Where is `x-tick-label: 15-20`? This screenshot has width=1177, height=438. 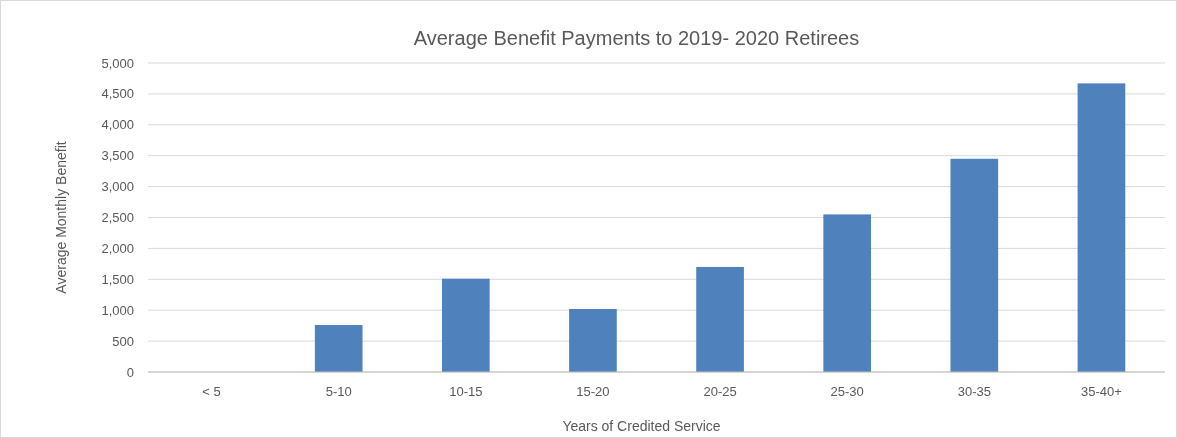
x-tick-label: 15-20 is located at coordinates (593, 391).